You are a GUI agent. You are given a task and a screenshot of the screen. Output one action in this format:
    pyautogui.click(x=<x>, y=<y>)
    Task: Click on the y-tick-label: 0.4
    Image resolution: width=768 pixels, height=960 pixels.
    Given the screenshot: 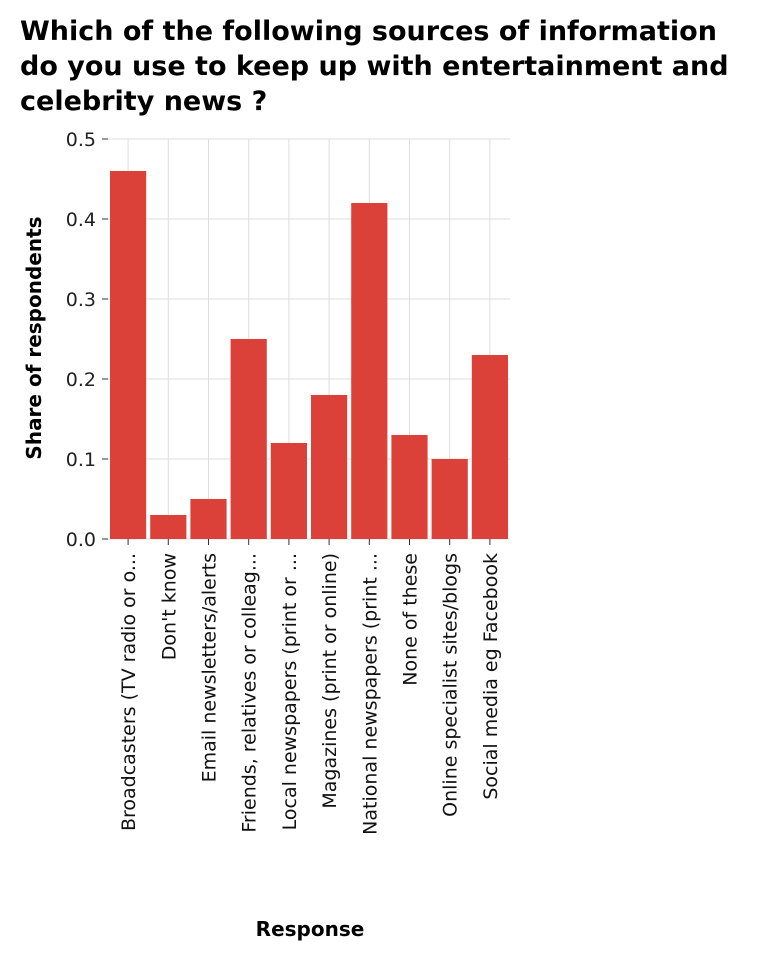 What is the action you would take?
    pyautogui.click(x=81, y=220)
    